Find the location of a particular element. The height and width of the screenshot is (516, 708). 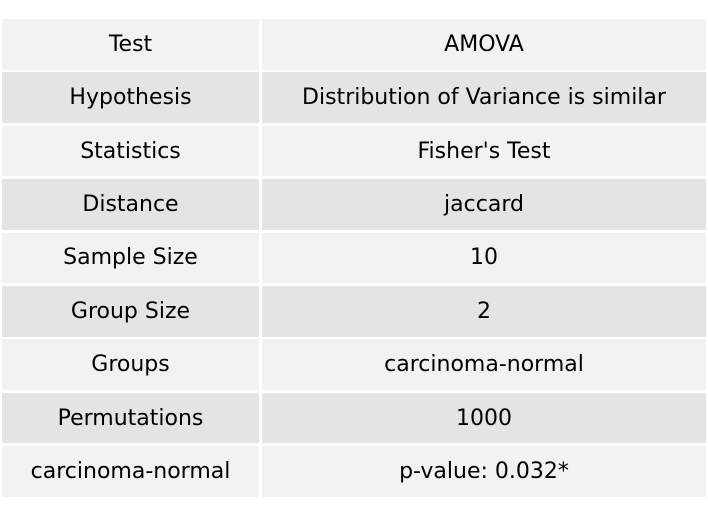

row-label: Permutations is located at coordinates (130, 418).